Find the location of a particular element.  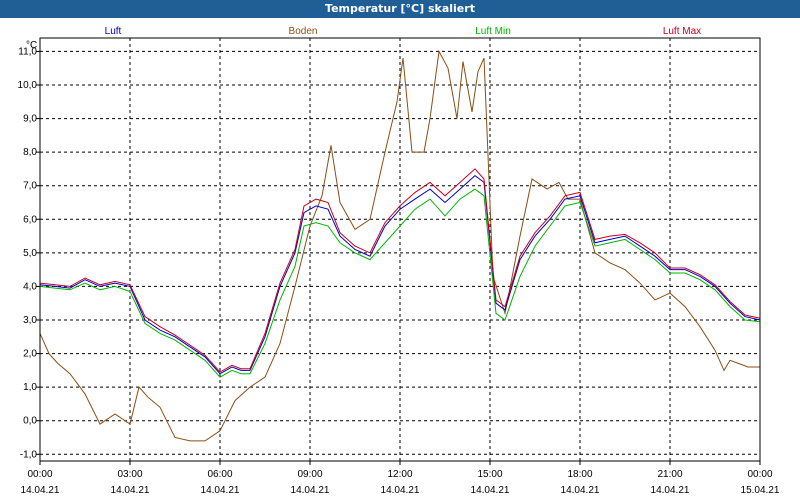

window-title: Temperatur [°C] skaliert is located at coordinates (400, 9).